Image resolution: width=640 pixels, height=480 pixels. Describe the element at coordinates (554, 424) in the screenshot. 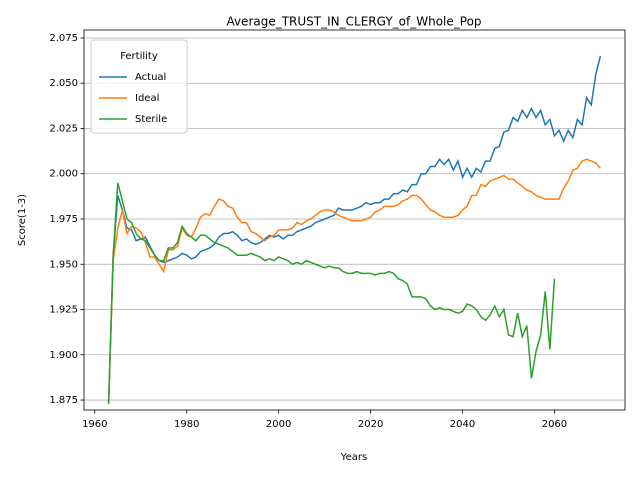

I see `x-tick-label: 2060` at that location.